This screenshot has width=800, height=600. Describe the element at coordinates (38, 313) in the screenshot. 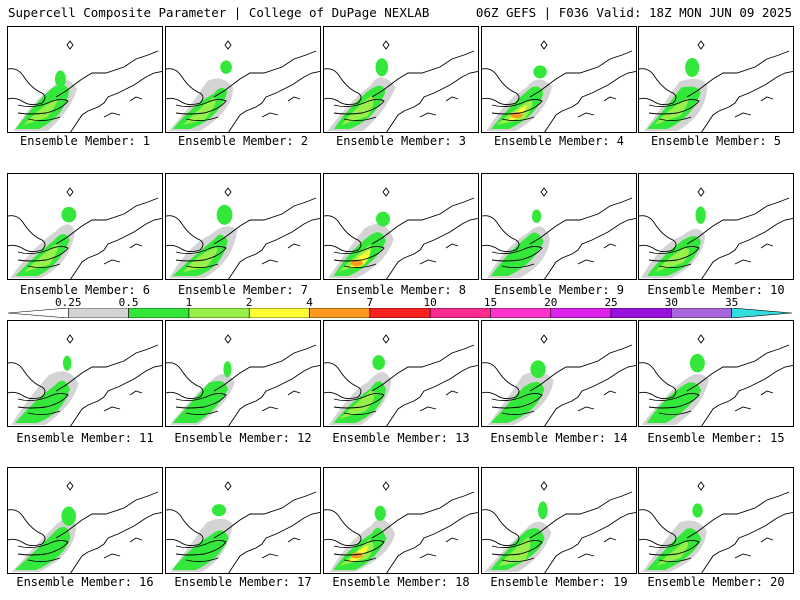

I see `colorbar-min-triangle` at that location.